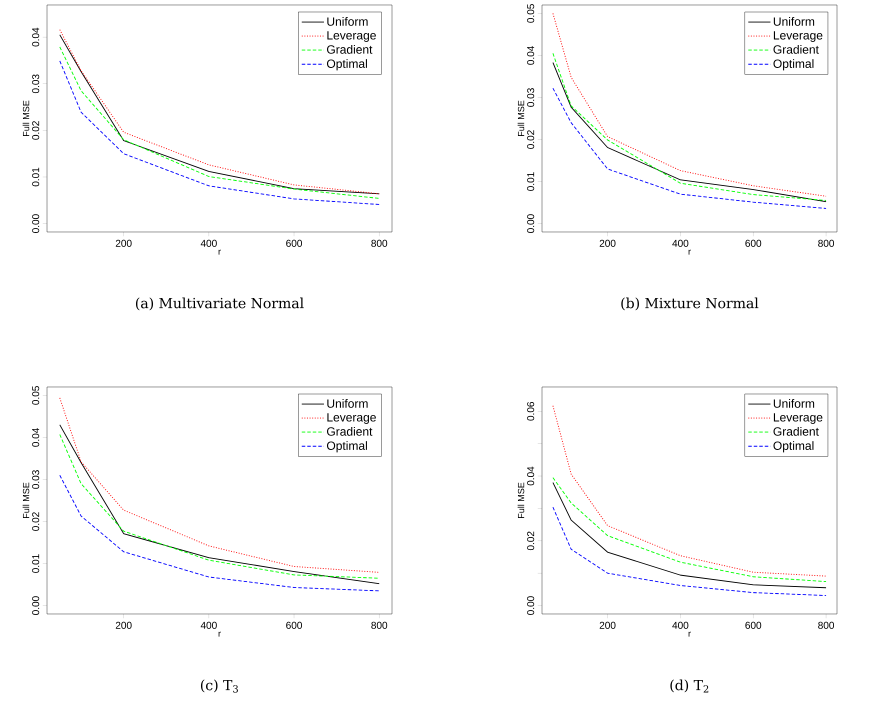 The height and width of the screenshot is (712, 889). Describe the element at coordinates (530, 411) in the screenshot. I see `y-tick-label: 0.06` at that location.